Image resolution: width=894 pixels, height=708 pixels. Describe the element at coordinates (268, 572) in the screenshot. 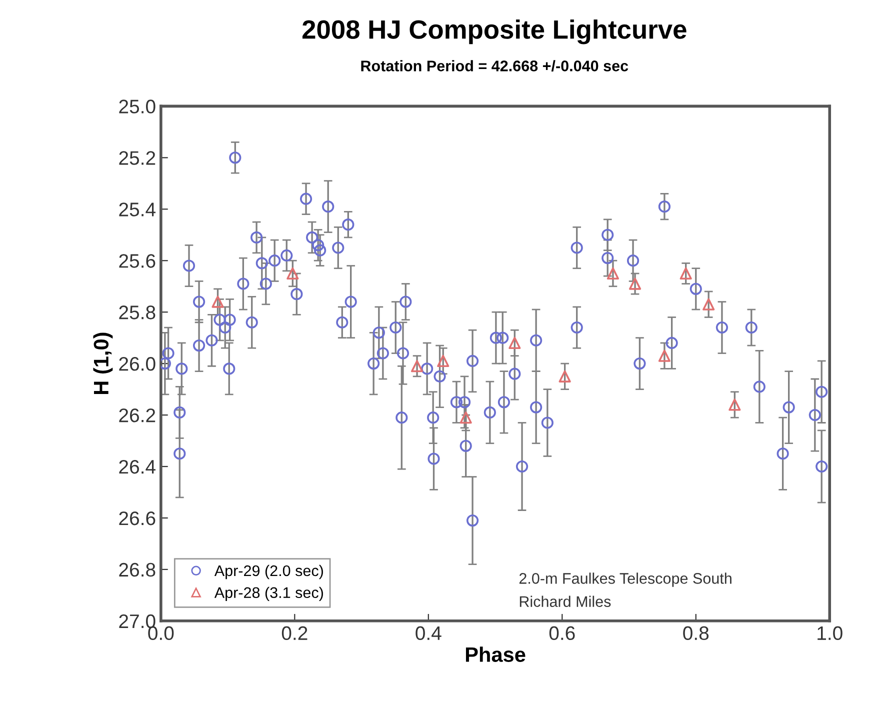

I see `legend-label: Apr-29 (2.0 sec)` at that location.